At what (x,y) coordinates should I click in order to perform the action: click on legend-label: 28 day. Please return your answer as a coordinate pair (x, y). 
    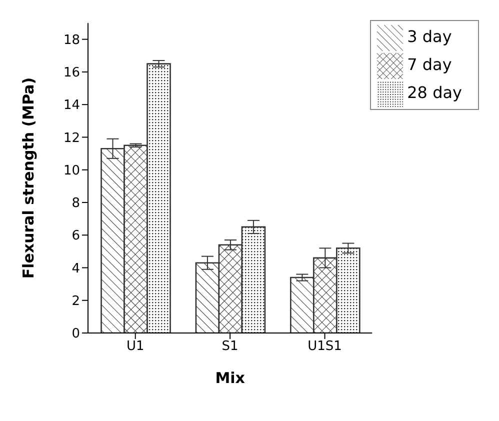
    Looking at the image, I should click on (434, 92).